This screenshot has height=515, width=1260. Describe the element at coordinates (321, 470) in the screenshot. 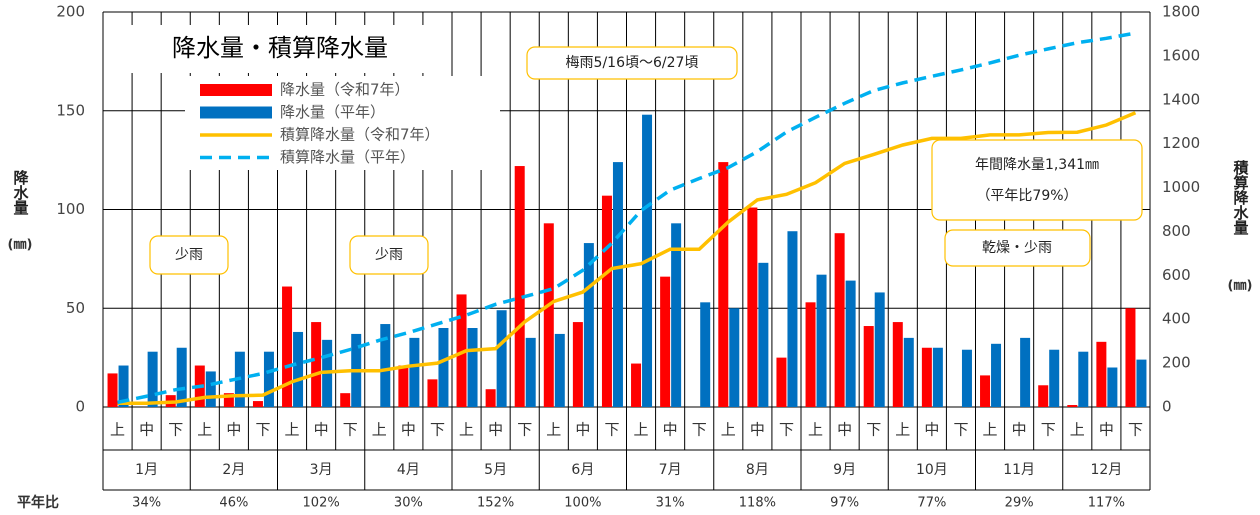

I see `month-label: 3月` at that location.